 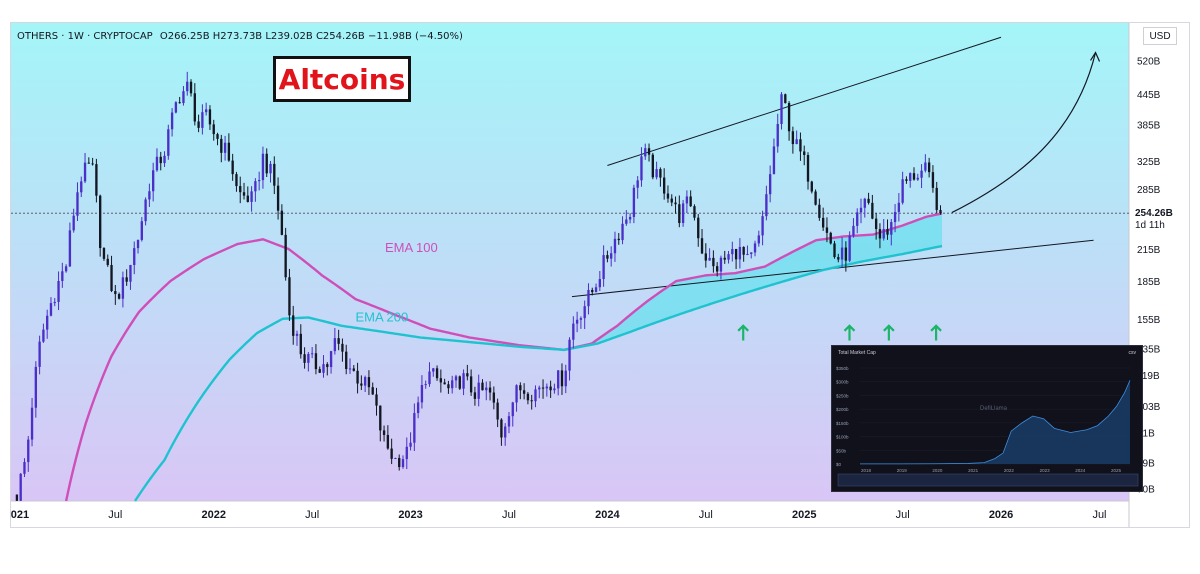 What do you see at coordinates (1160, 36) in the screenshot?
I see `currency-button: USD` at bounding box center [1160, 36].